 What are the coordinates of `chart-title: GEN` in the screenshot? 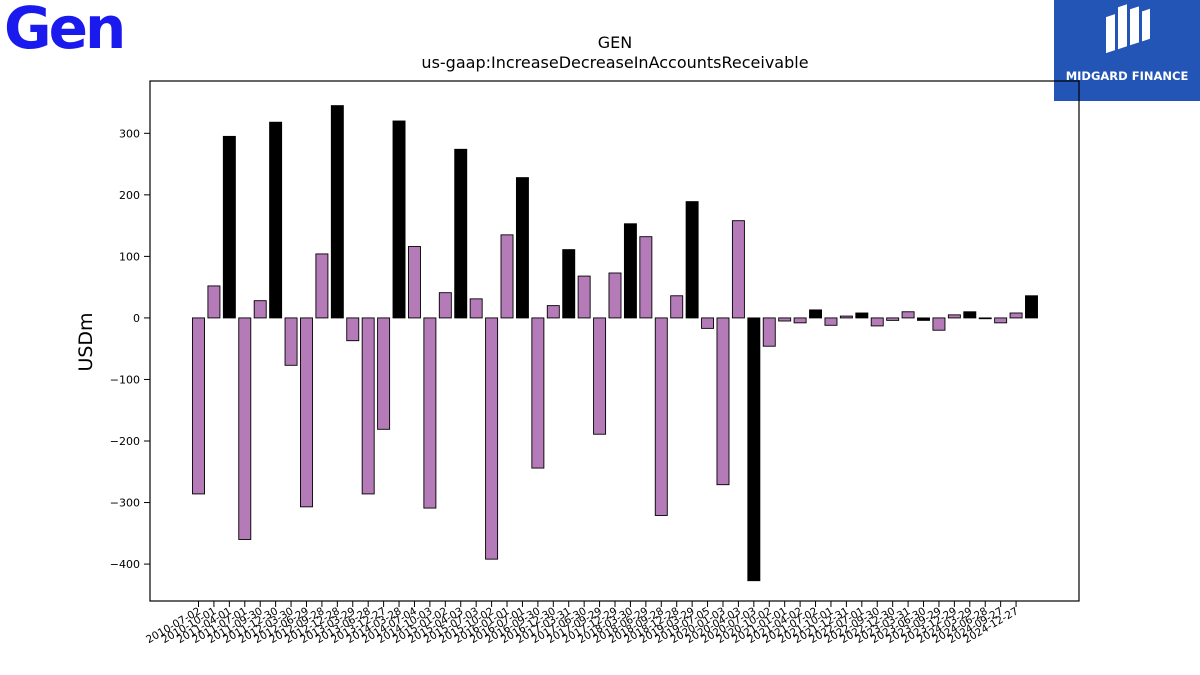 It's located at (615, 42).